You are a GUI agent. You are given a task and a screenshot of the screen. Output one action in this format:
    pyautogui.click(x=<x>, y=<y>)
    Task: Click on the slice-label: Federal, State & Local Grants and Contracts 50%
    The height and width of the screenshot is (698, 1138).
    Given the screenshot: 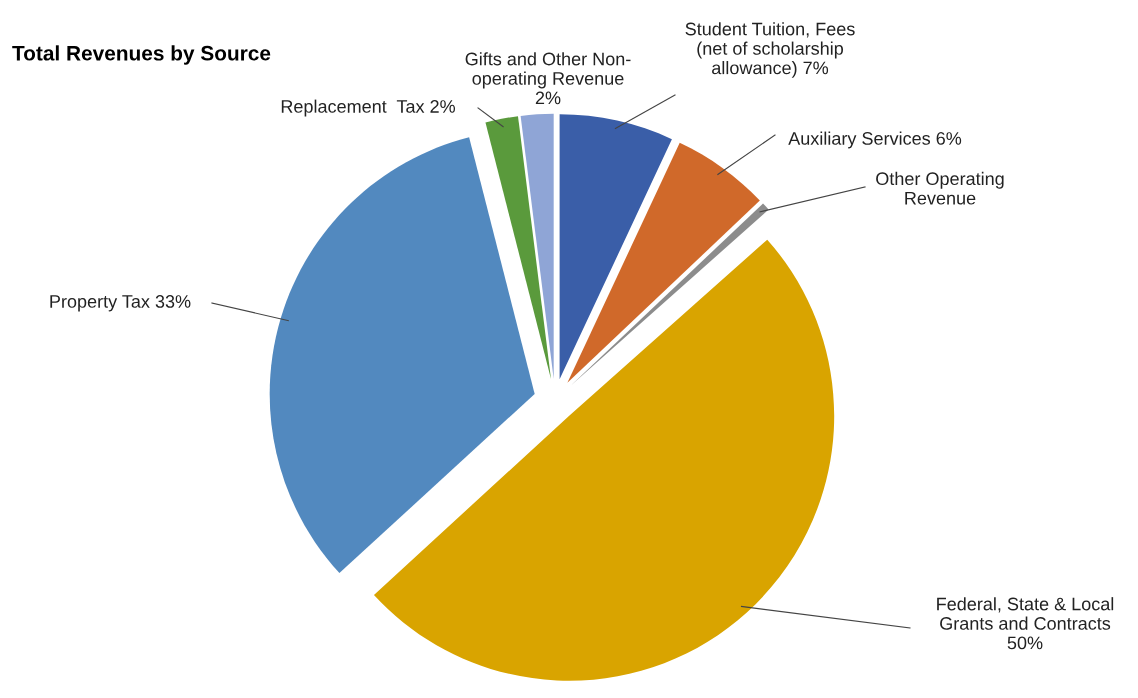 What is the action you would take?
    pyautogui.click(x=1025, y=623)
    